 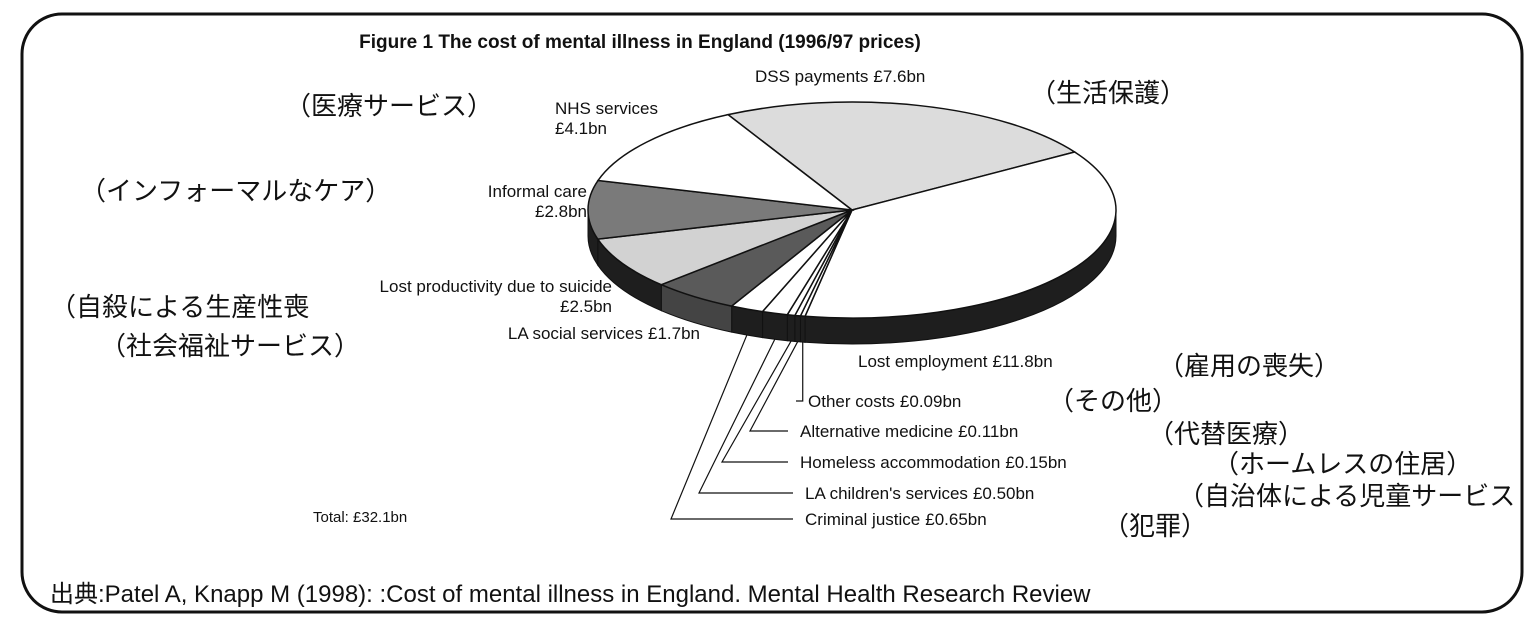 I want to click on slice-value: £2.8bn, so click(x=561, y=211).